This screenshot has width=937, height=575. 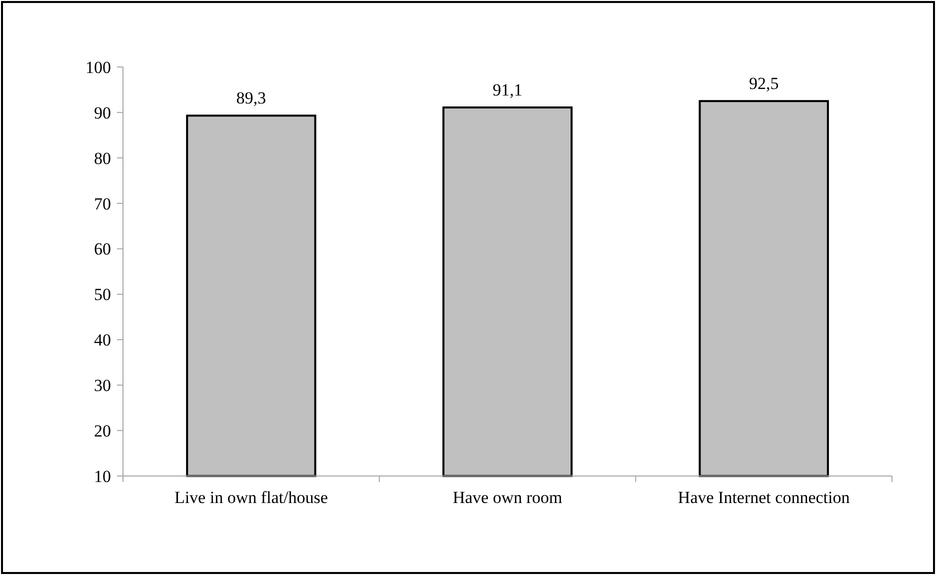 What do you see at coordinates (102, 204) in the screenshot?
I see `y-tick-label: 70` at bounding box center [102, 204].